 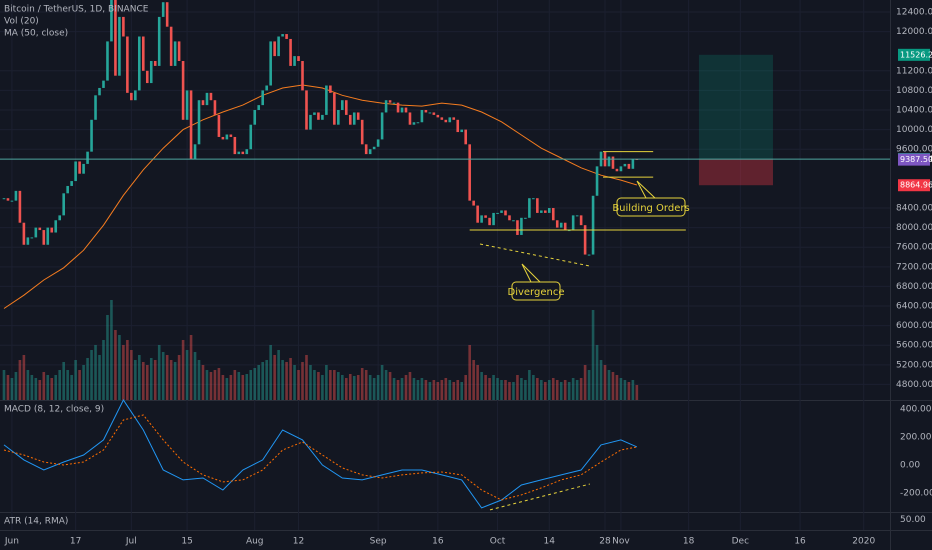 What do you see at coordinates (914, 267) in the screenshot?
I see `y-tick-label: 7200.00` at bounding box center [914, 267].